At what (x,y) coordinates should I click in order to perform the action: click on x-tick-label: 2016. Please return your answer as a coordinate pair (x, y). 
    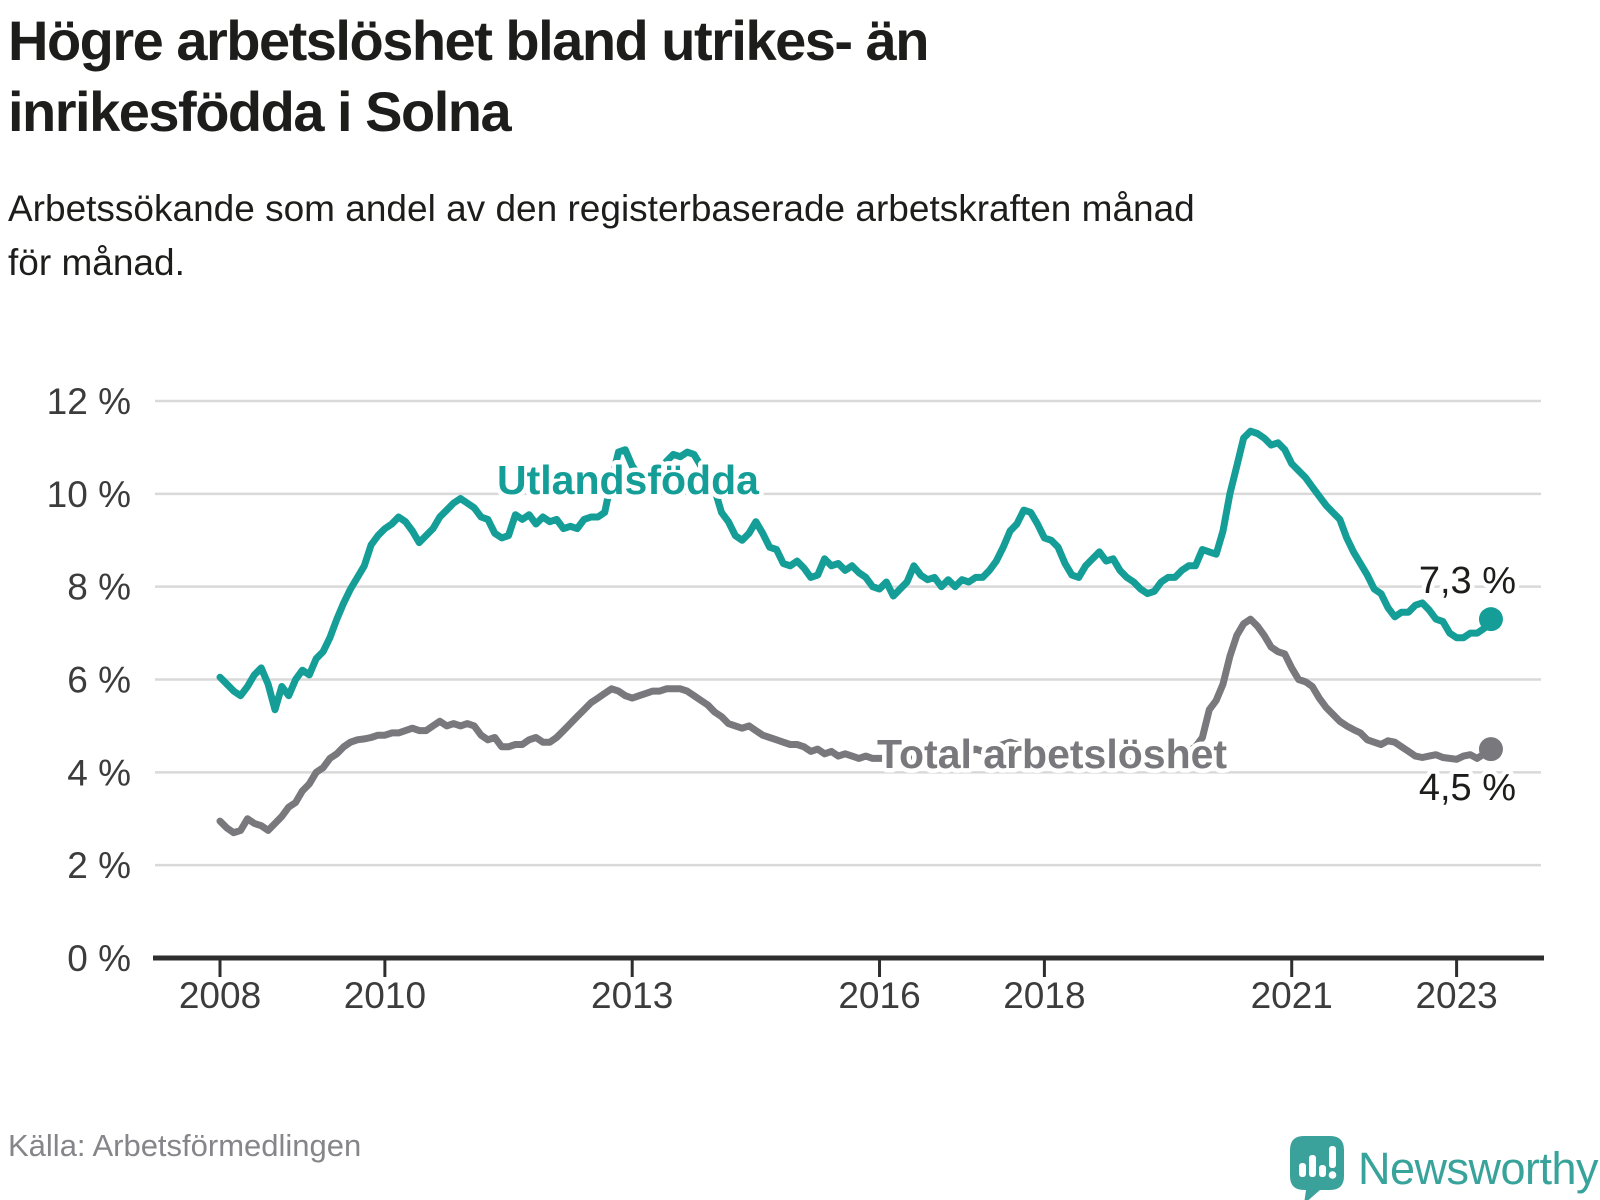
    Looking at the image, I should click on (879, 995).